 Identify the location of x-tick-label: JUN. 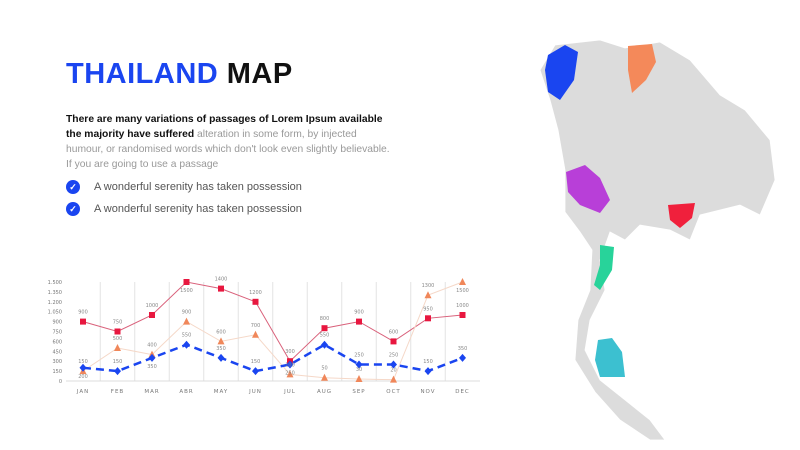
(255, 392).